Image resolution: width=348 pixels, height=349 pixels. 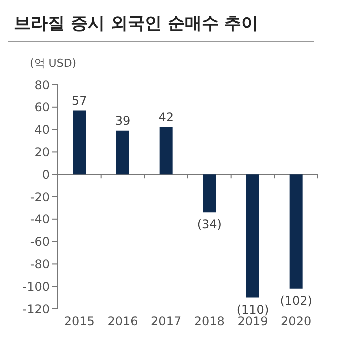 What do you see at coordinates (54, 63) in the screenshot?
I see `y-axis-title: (억 USD)` at bounding box center [54, 63].